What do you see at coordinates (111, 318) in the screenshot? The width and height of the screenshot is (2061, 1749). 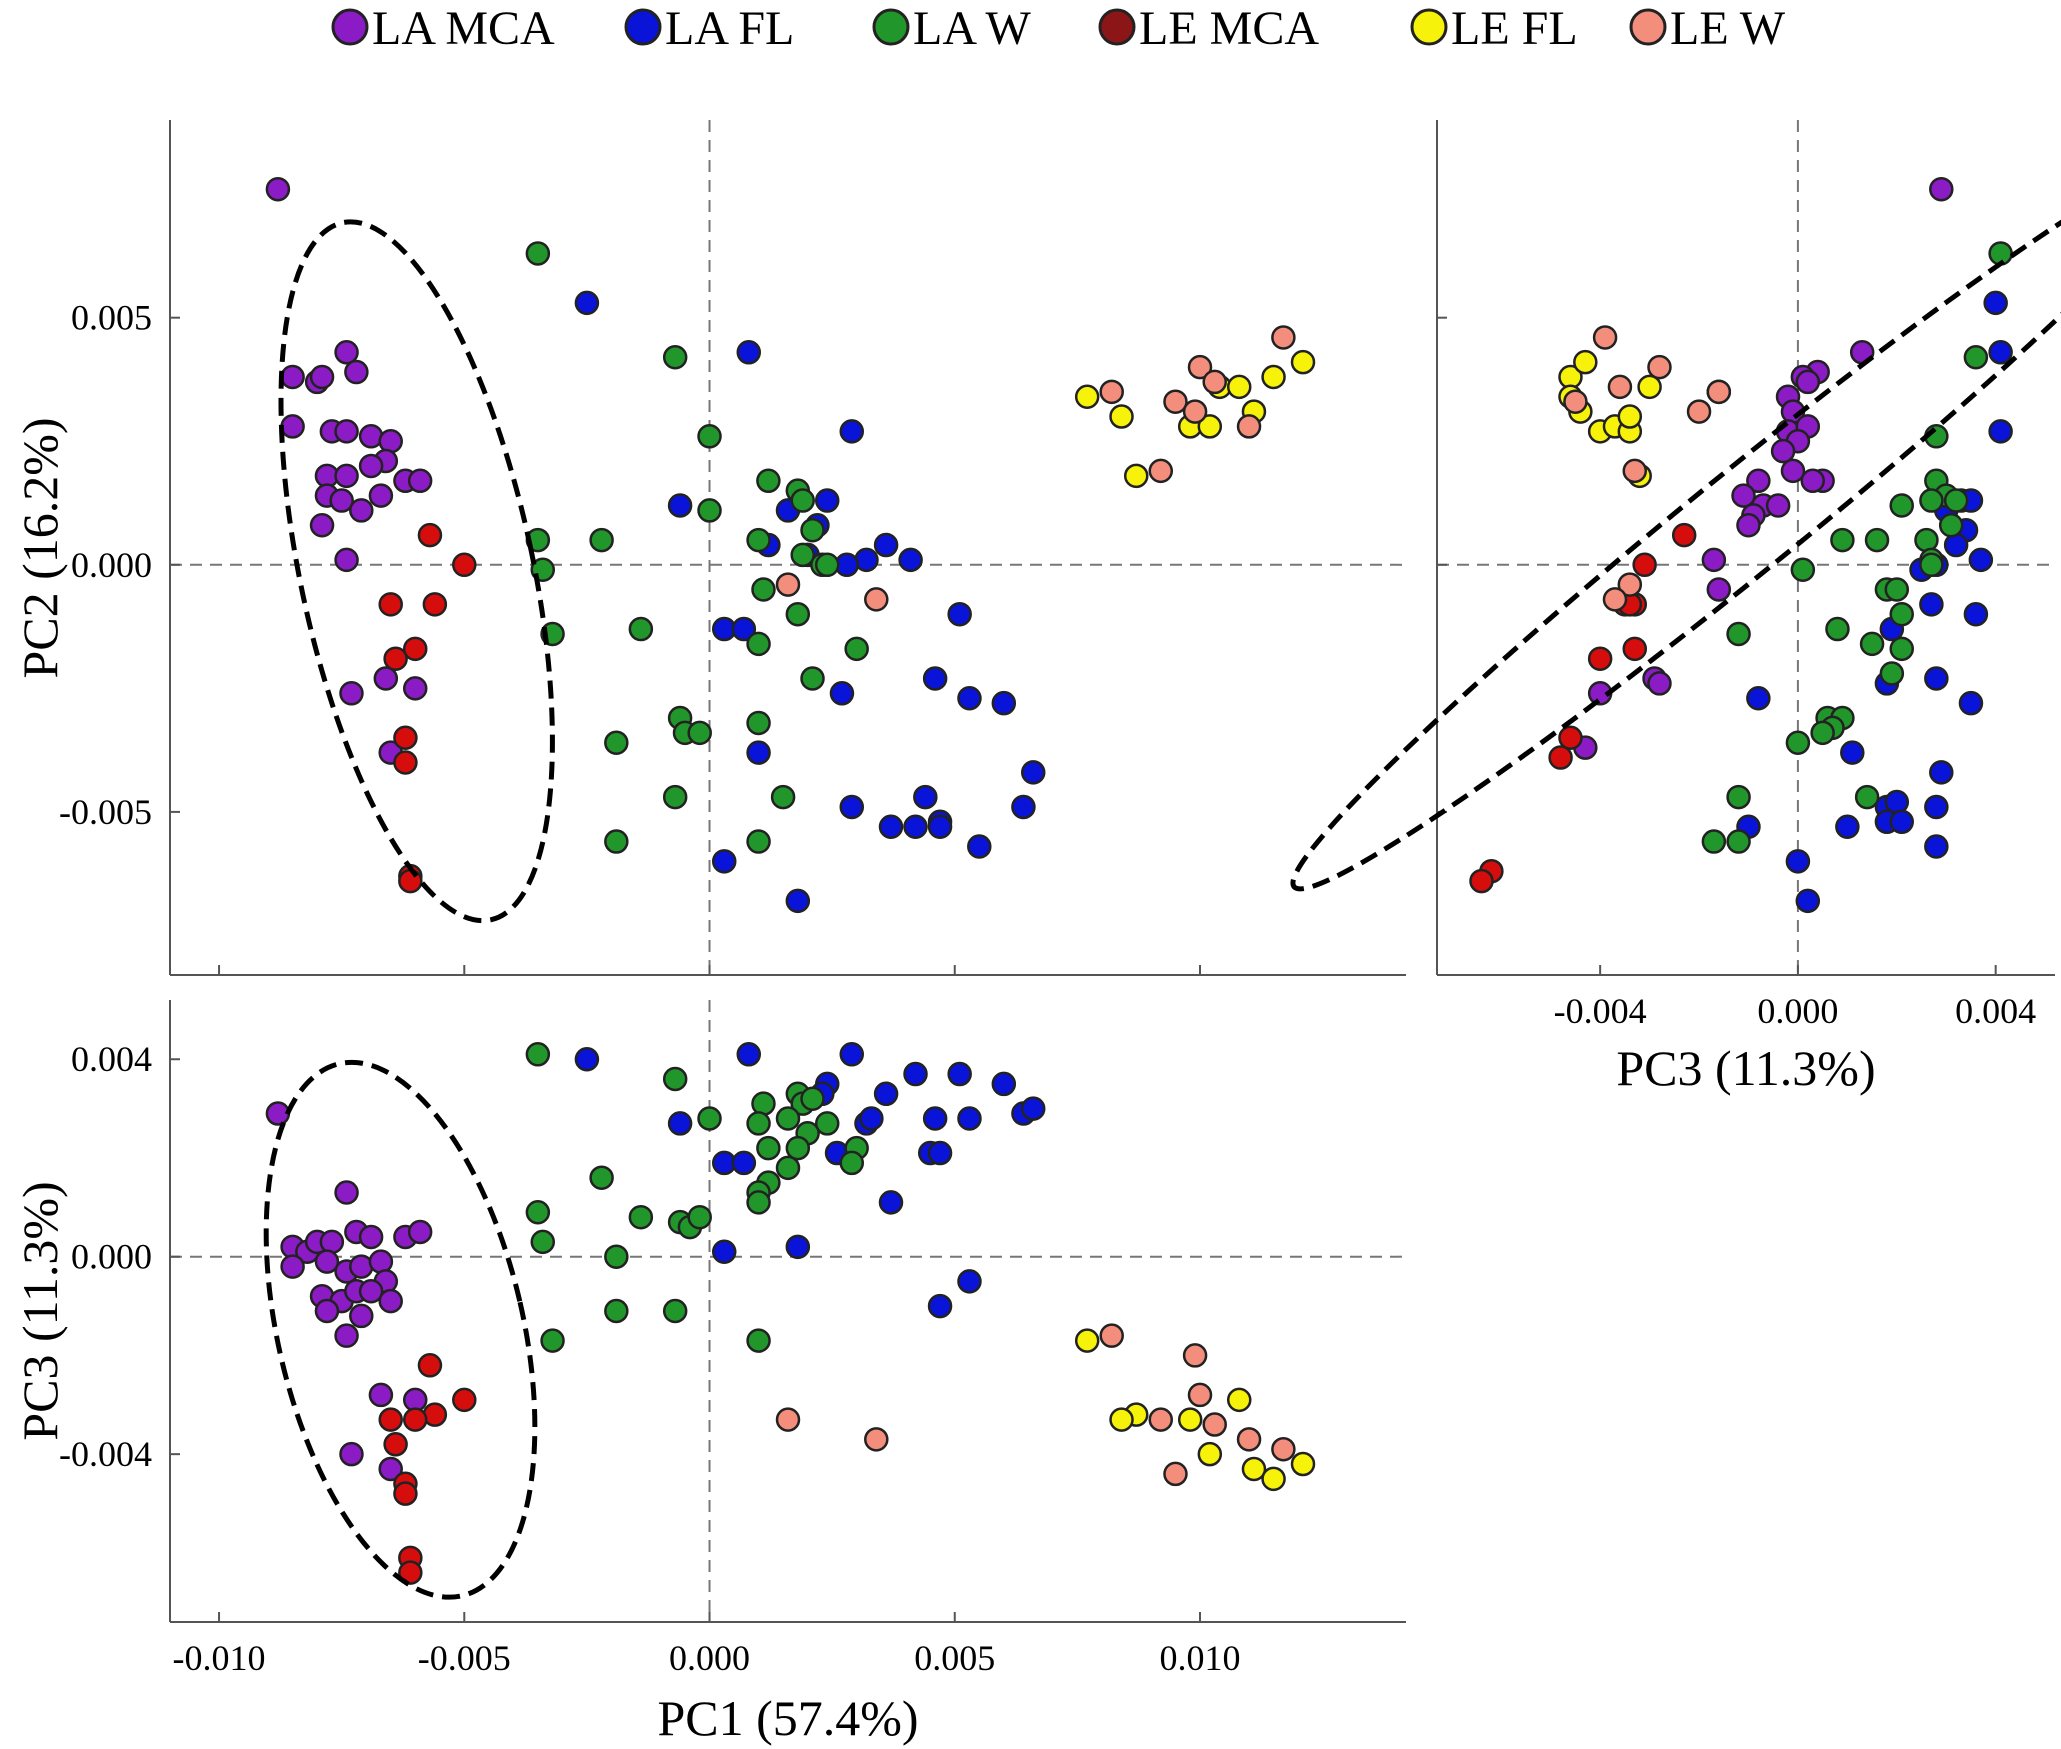 I see `y-tick-label: 0.005` at bounding box center [111, 318].